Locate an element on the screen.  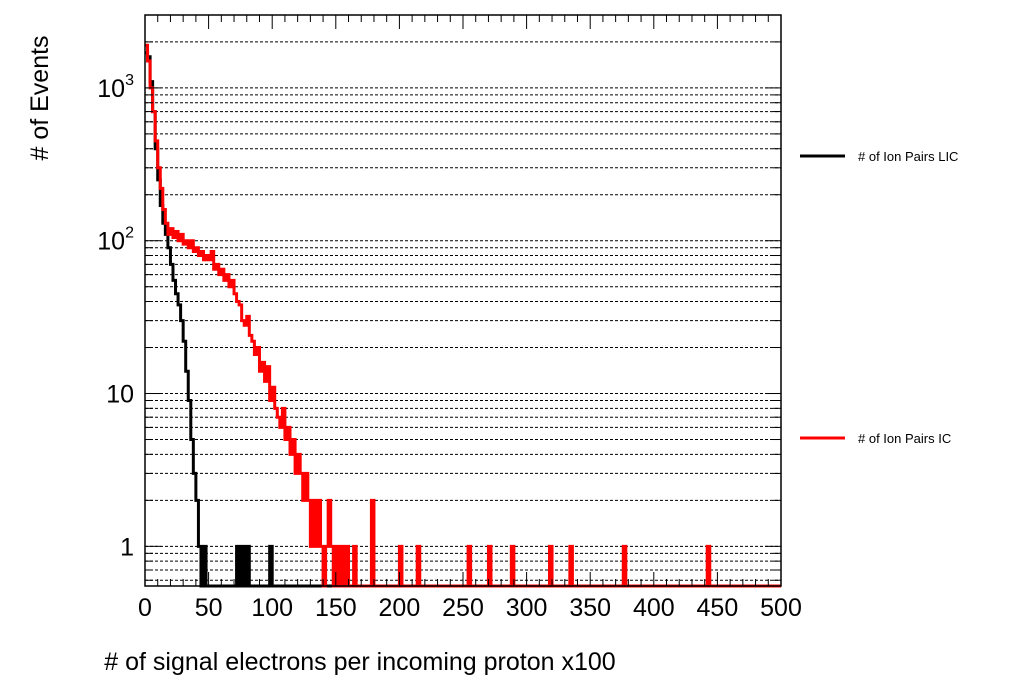
y-tick-label: 10³ is located at coordinates (115, 87).